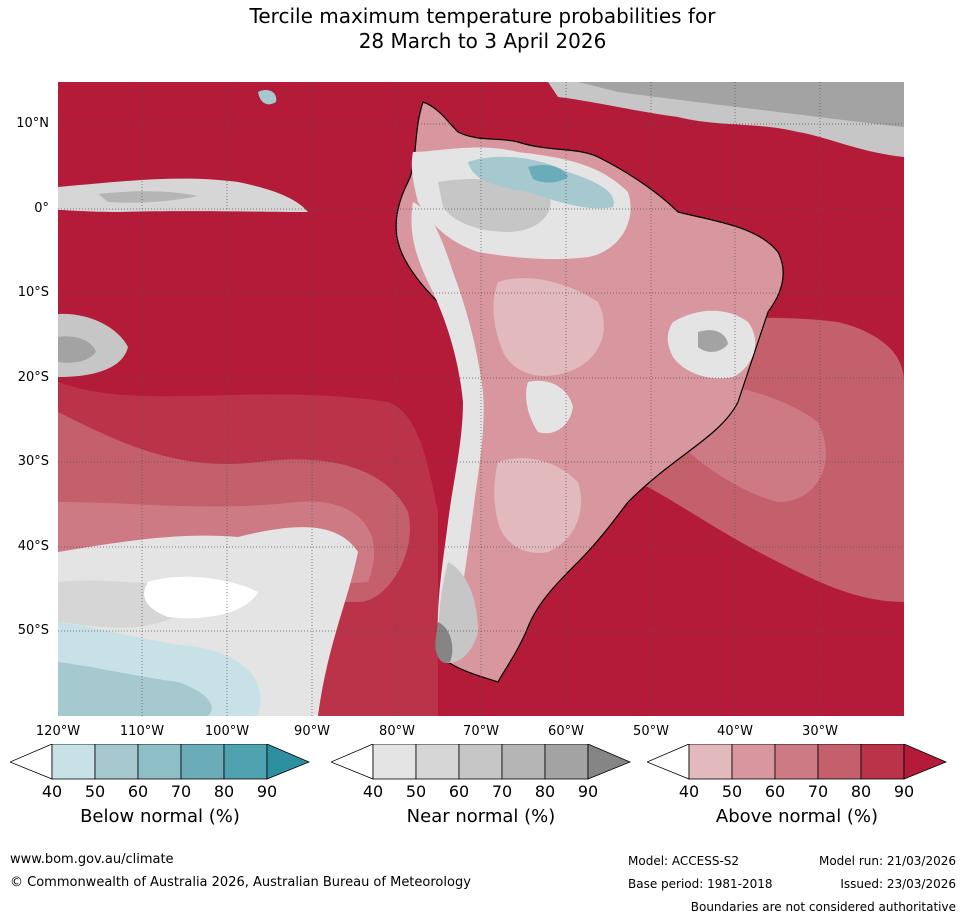 The image size is (965, 919). What do you see at coordinates (373, 791) in the screenshot?
I see `near-normal-tick: 40` at bounding box center [373, 791].